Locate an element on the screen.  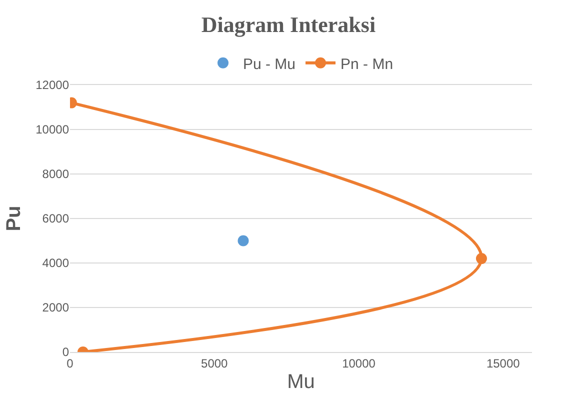
x-tick-label: 10000 is located at coordinates (359, 363).